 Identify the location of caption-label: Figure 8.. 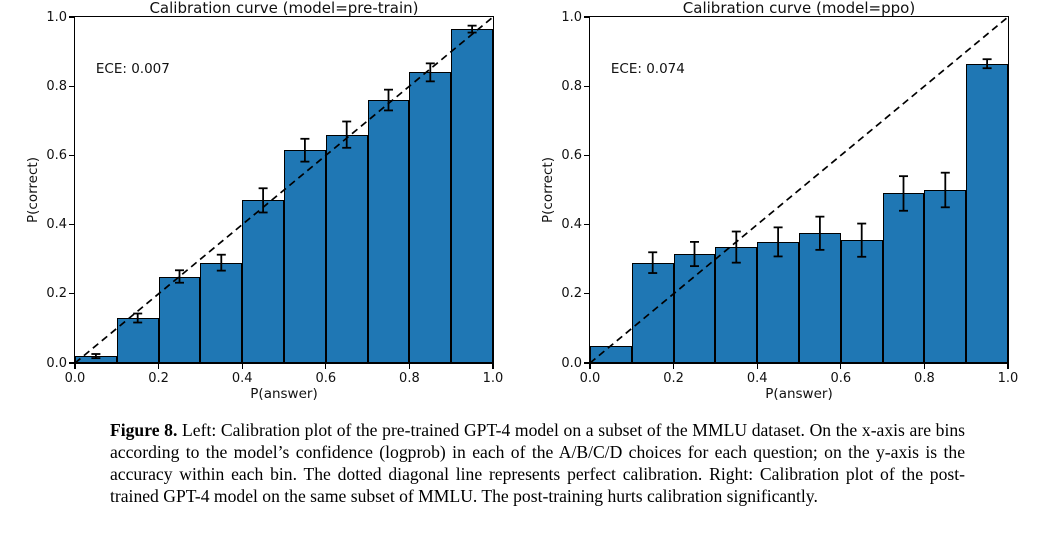
(144, 430).